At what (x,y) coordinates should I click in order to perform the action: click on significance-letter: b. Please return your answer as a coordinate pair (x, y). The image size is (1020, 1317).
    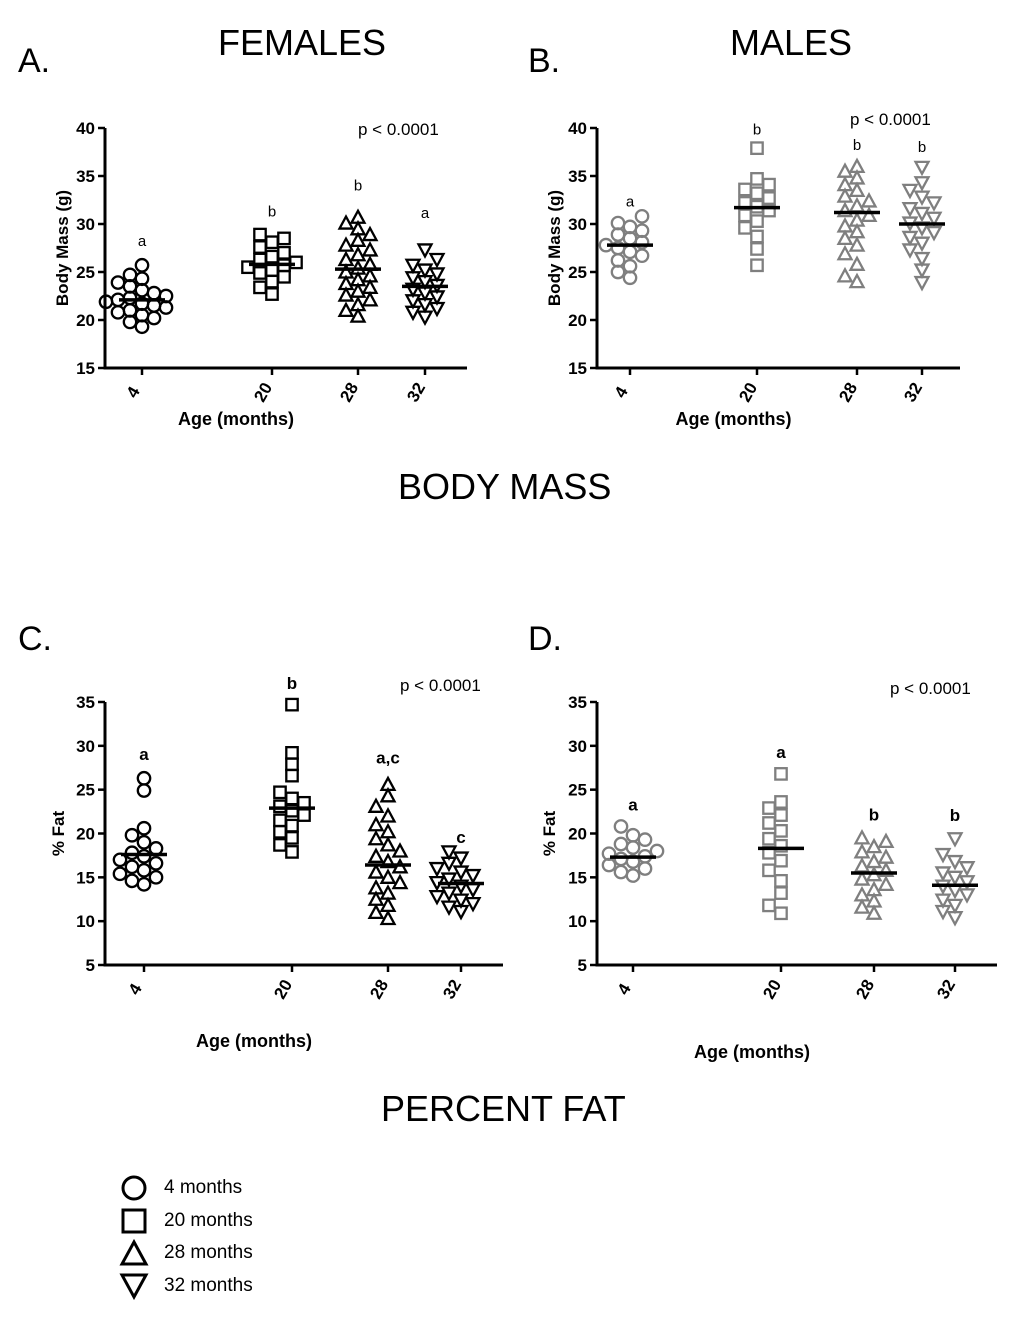
    Looking at the image, I should click on (757, 130).